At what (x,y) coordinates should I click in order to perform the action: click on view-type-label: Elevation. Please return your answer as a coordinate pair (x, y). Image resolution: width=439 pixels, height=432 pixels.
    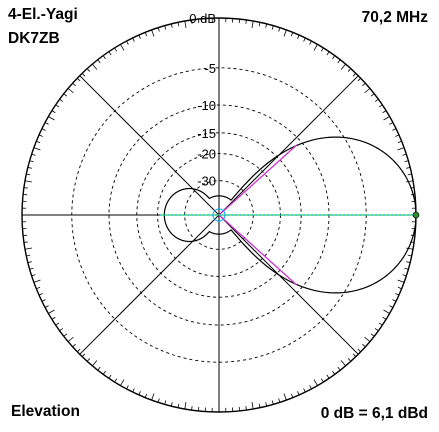
    Looking at the image, I should click on (45, 411).